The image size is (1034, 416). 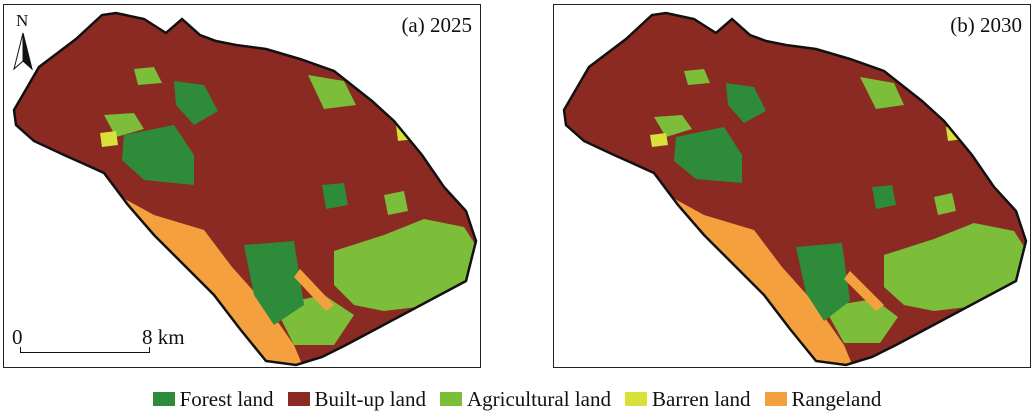 What do you see at coordinates (23, 51) in the screenshot?
I see `north-arrow-icon` at bounding box center [23, 51].